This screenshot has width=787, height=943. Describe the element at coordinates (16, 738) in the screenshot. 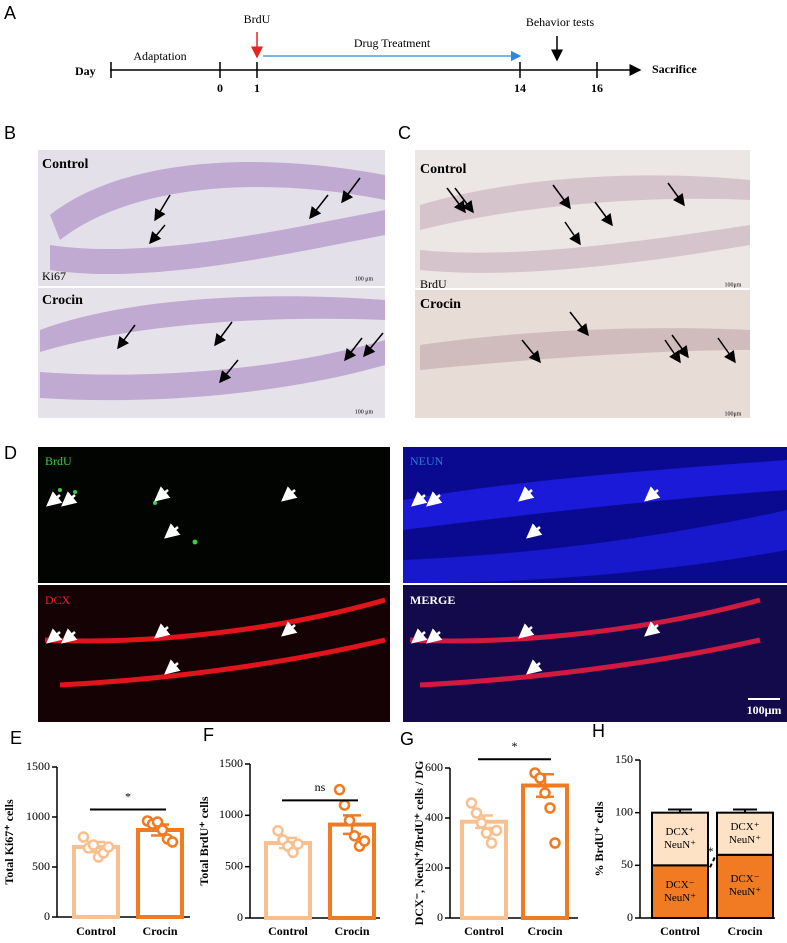

I see `panel-label: E` at that location.